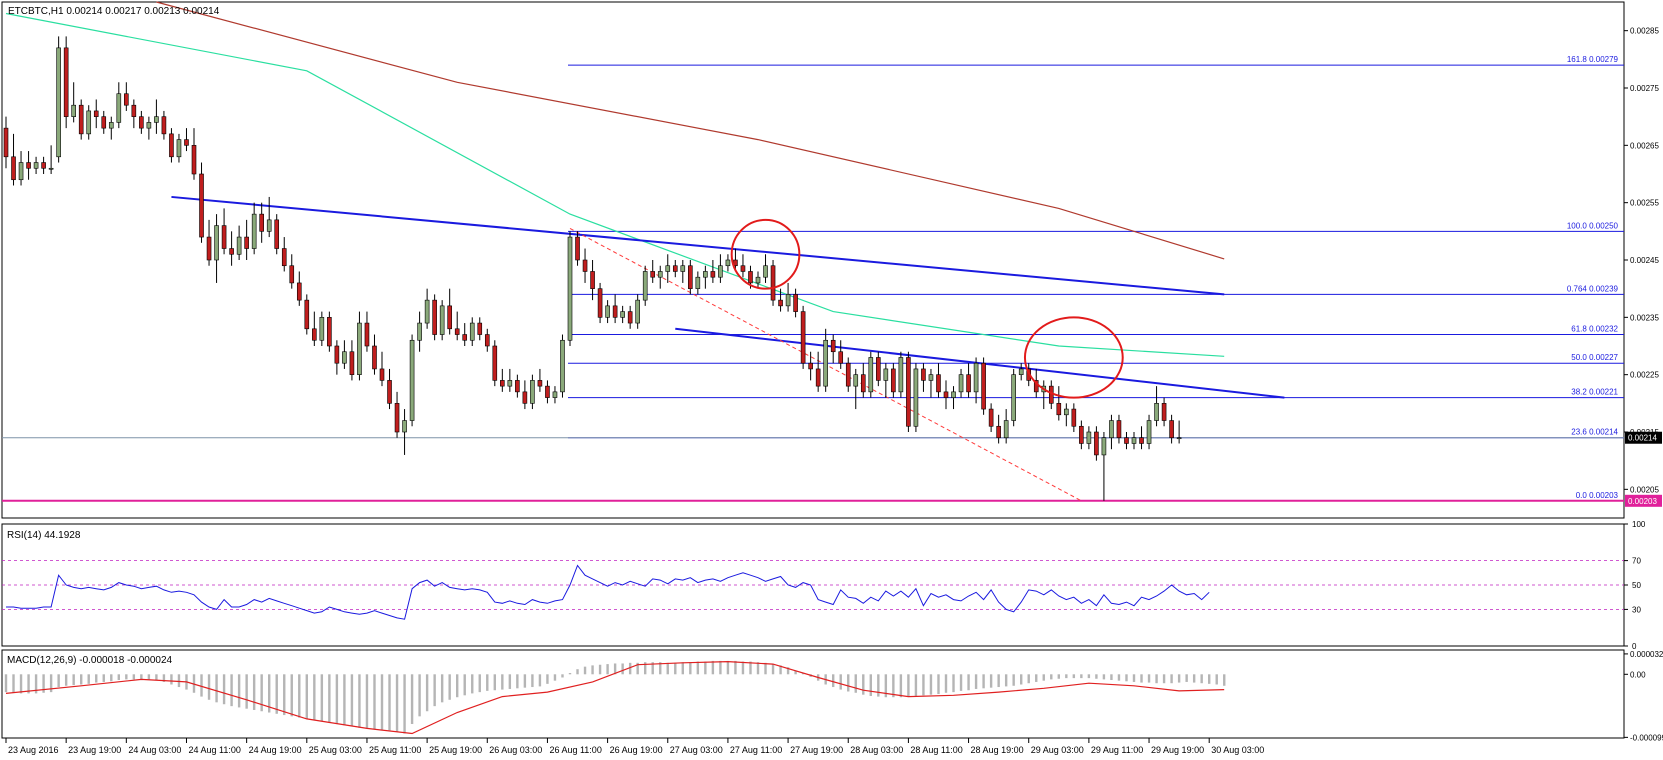 The height and width of the screenshot is (760, 1663). What do you see at coordinates (1644, 317) in the screenshot?
I see `price-tick-label: 0.00235` at bounding box center [1644, 317].